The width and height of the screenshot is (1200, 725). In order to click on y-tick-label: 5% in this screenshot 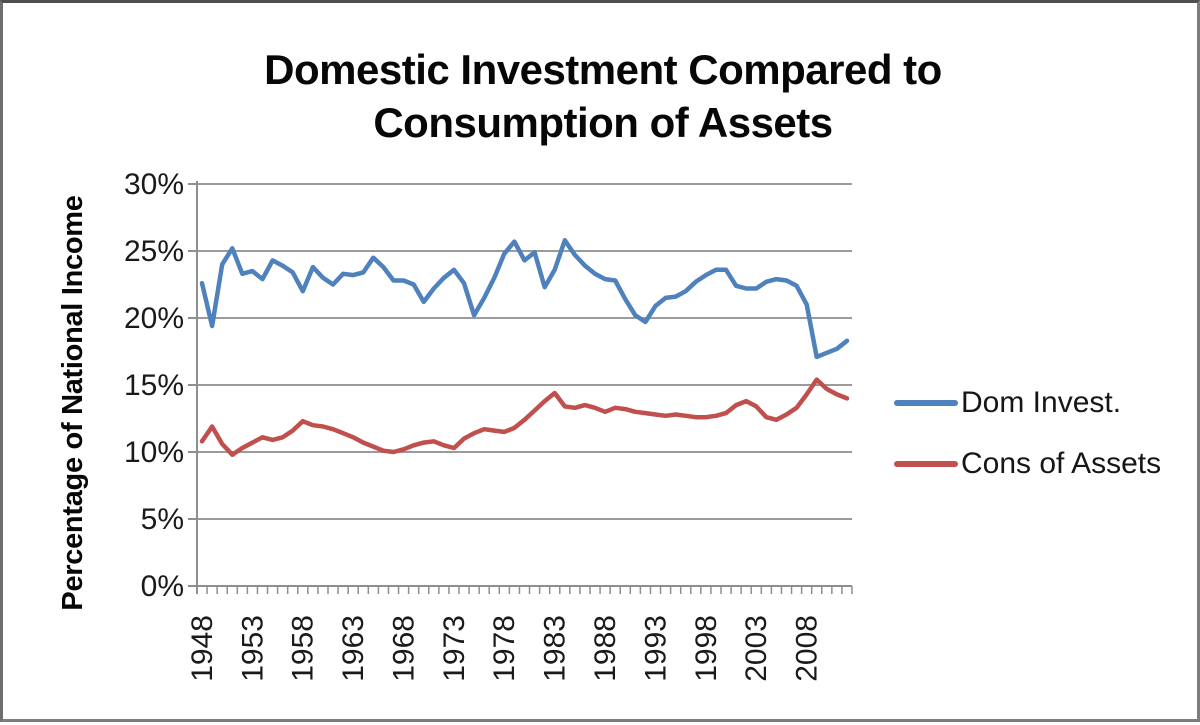, I will do `click(162, 519)`.